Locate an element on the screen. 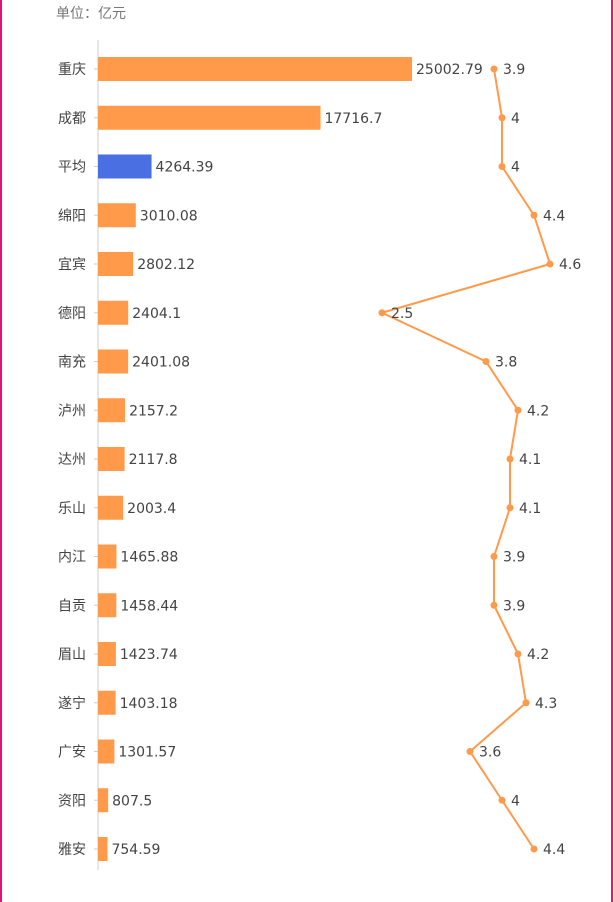  right-edge-stripe is located at coordinates (612, 451).